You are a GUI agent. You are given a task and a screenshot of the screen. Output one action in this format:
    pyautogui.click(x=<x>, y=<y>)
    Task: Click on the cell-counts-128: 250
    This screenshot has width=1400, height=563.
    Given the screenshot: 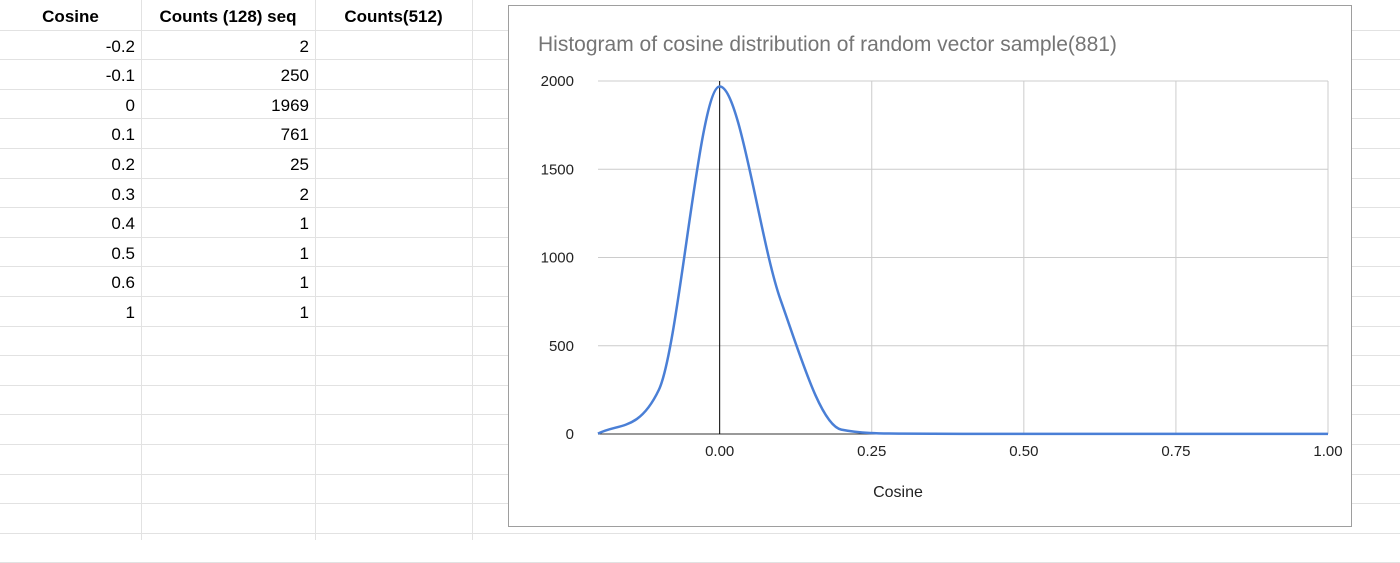 What is the action you would take?
    pyautogui.click(x=294, y=76)
    